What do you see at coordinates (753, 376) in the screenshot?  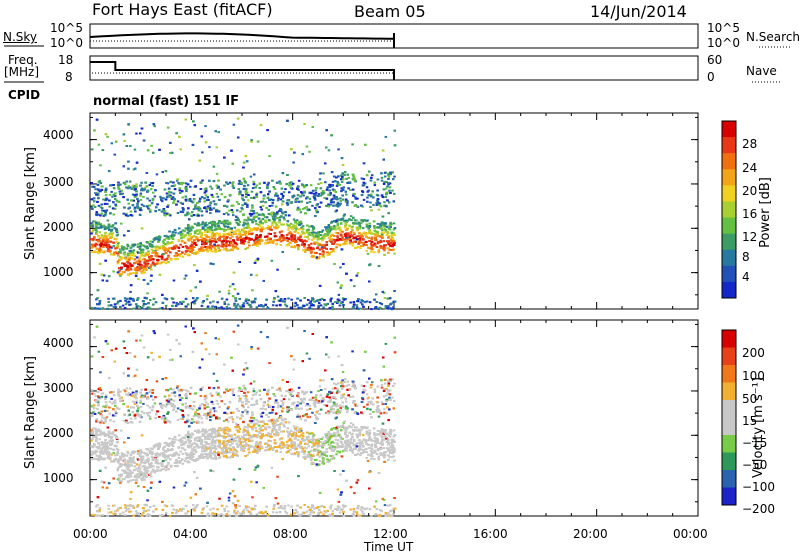 I see `vel-cb-100: 100` at bounding box center [753, 376].